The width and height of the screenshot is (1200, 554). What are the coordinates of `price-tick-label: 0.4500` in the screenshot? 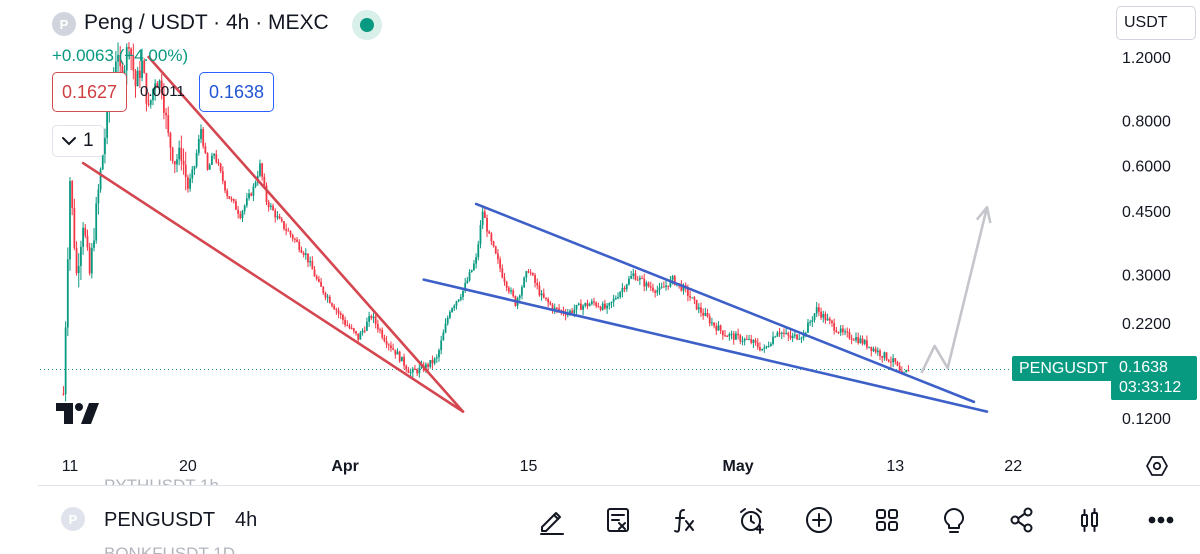 It's located at (1146, 212).